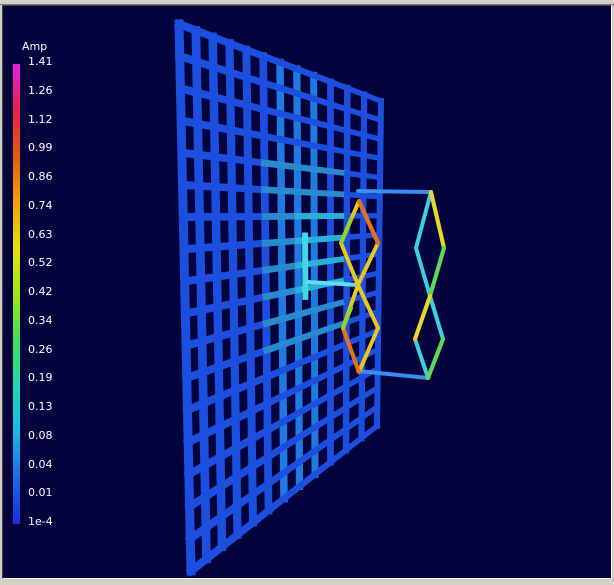  What do you see at coordinates (40, 378) in the screenshot?
I see `colorbar-tick-label: 0.19` at bounding box center [40, 378].